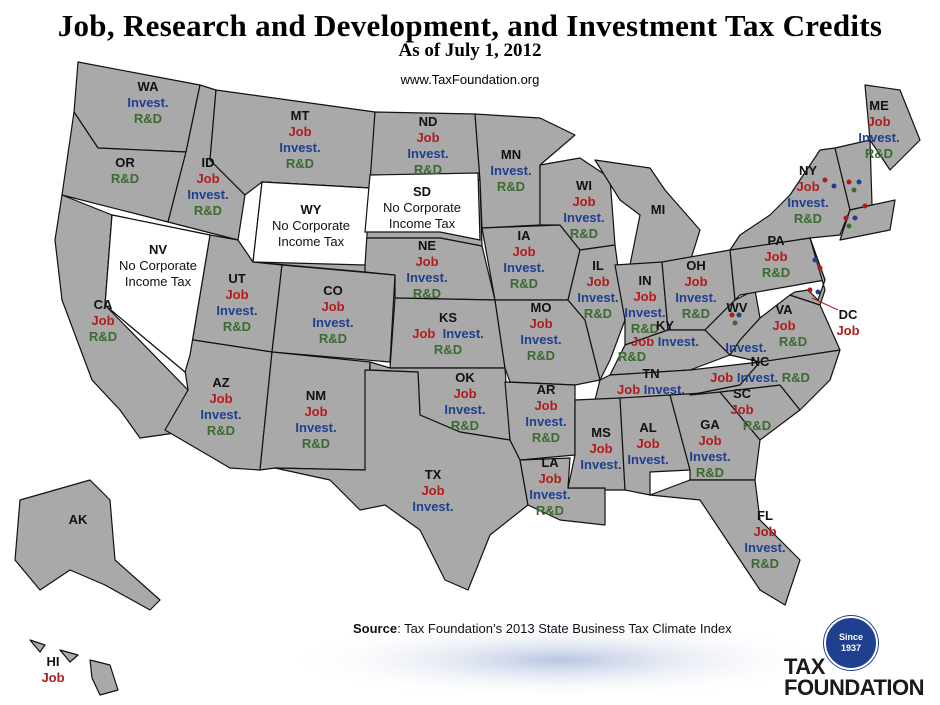 Image resolution: width=940 pixels, height=705 pixels. Describe the element at coordinates (804, 666) in the screenshot. I see `logo-word-tax: TAX` at that location.